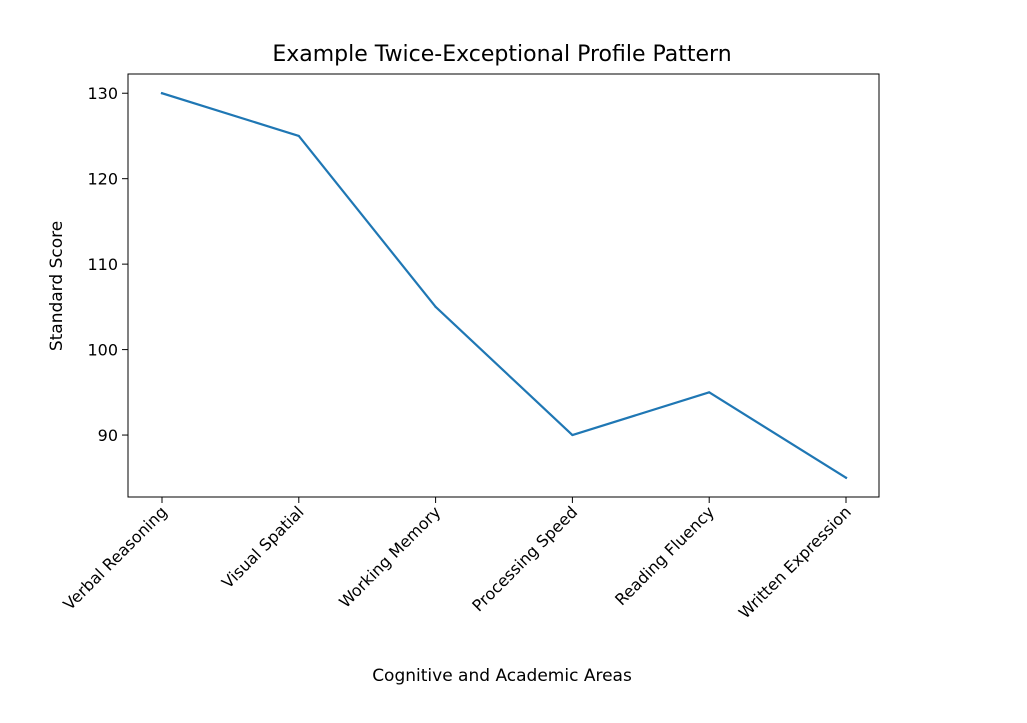  What do you see at coordinates (102, 350) in the screenshot?
I see `y-tick-label-1: 100` at bounding box center [102, 350].